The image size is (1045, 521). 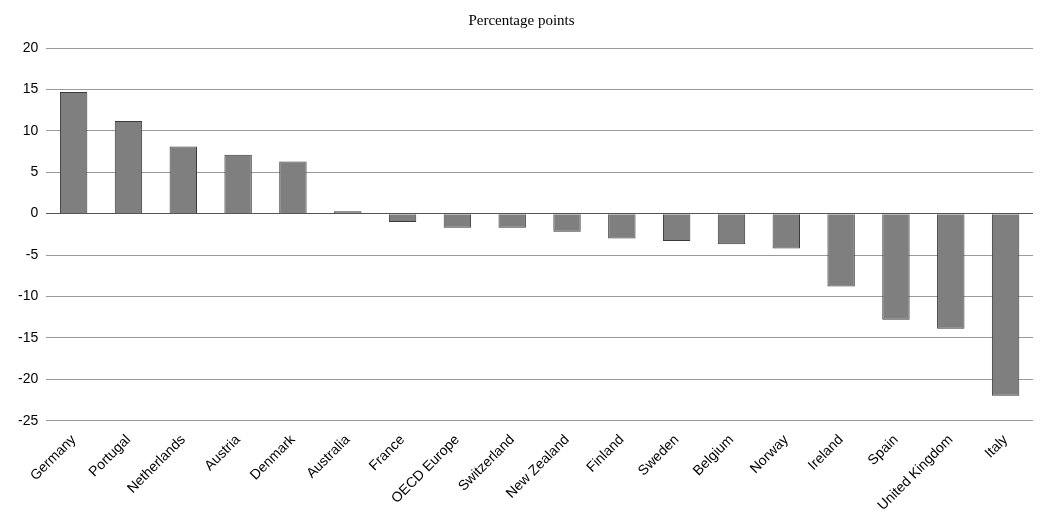 What do you see at coordinates (995, 446) in the screenshot?
I see `x-tick-label: Italy` at bounding box center [995, 446].